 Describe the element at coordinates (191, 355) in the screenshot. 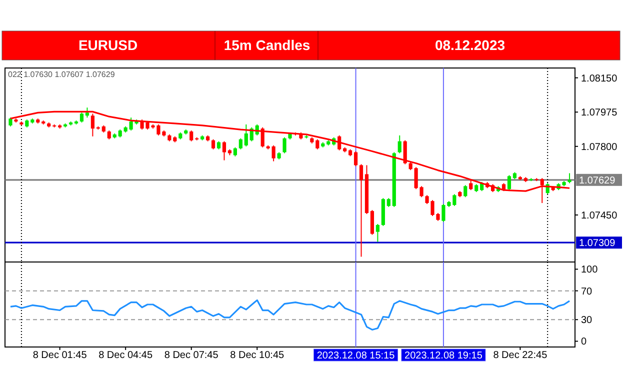

I see `x-tick-label: 8 Dec 07:45` at that location.